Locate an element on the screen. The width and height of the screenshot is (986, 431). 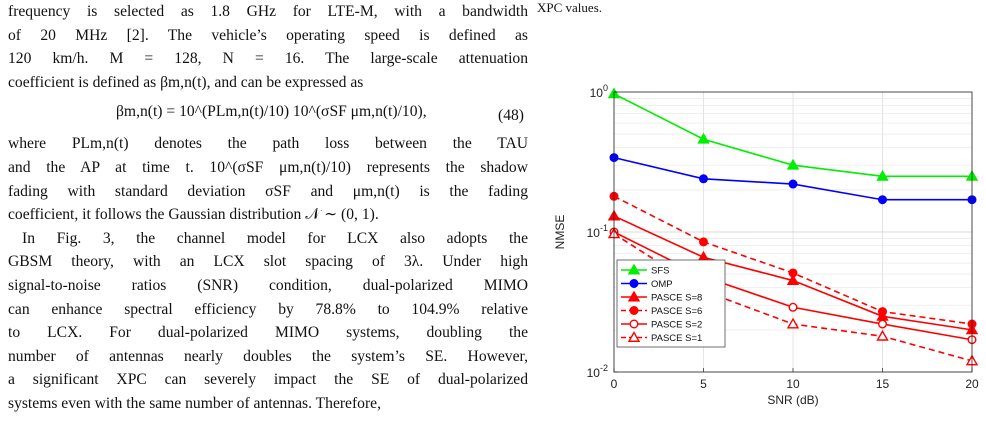
legend-box is located at coordinates (671, 303).